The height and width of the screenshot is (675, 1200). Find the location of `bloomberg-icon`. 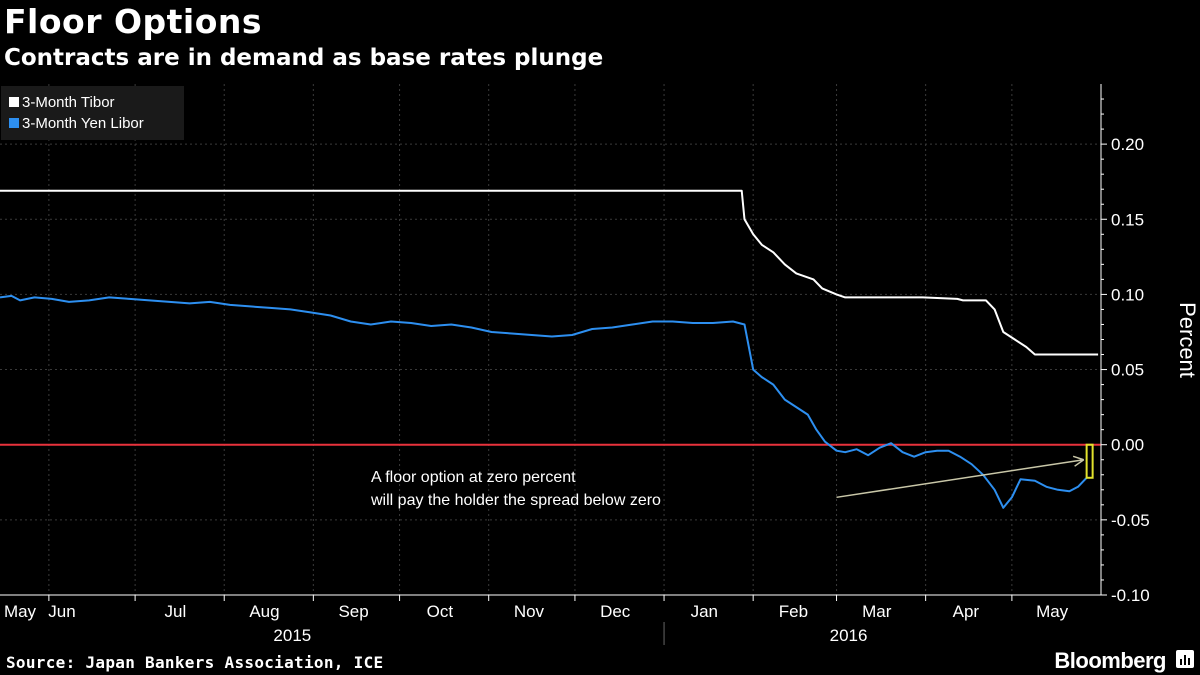

bloomberg-icon is located at coordinates (1185, 659).